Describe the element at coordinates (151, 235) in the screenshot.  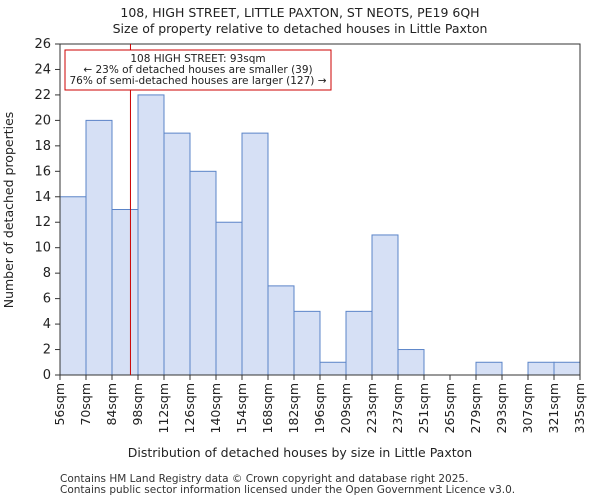
I see `bar-98sqm` at that location.